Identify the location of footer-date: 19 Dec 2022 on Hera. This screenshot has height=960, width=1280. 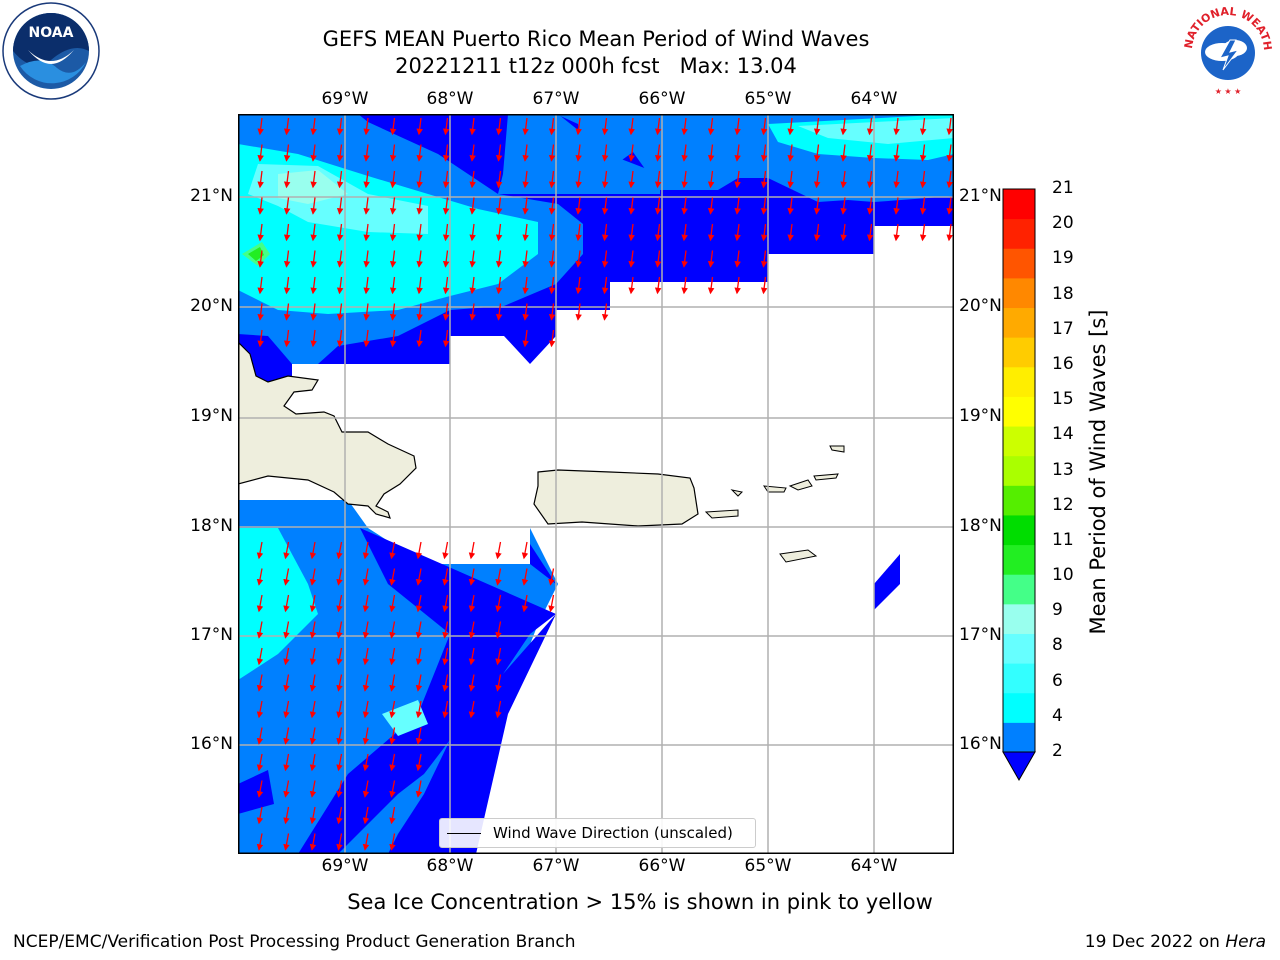
(1175, 942).